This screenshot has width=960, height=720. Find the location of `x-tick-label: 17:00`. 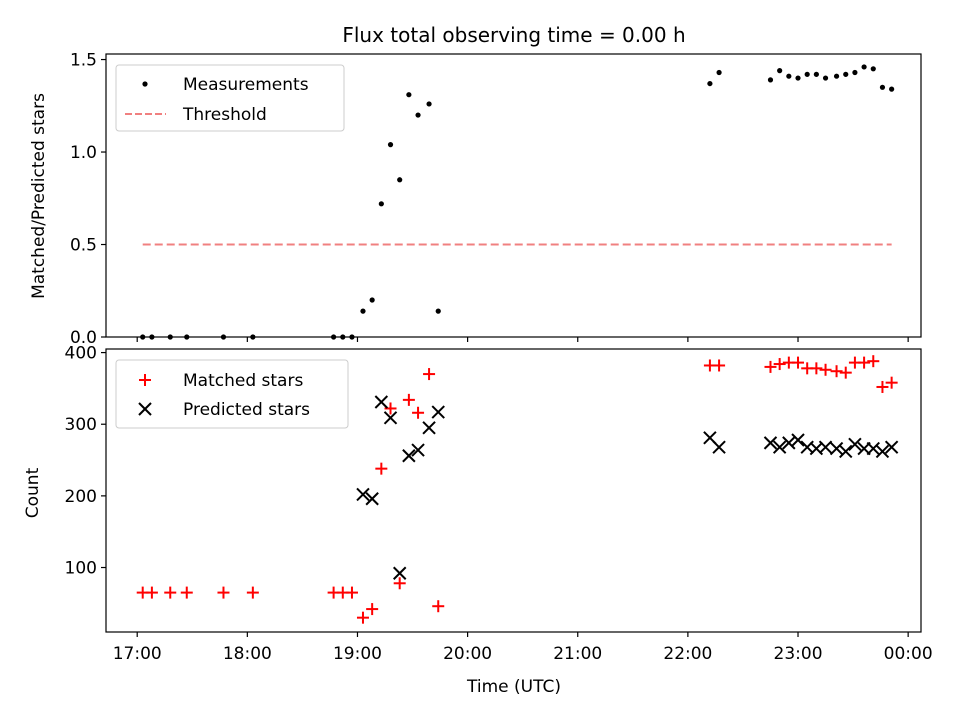

x-tick-label: 17:00 is located at coordinates (137, 654).